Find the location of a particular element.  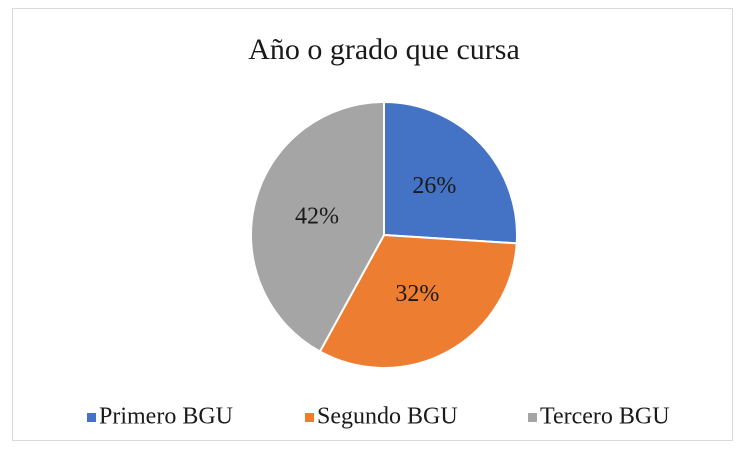

data-label: 26% is located at coordinates (434, 186).